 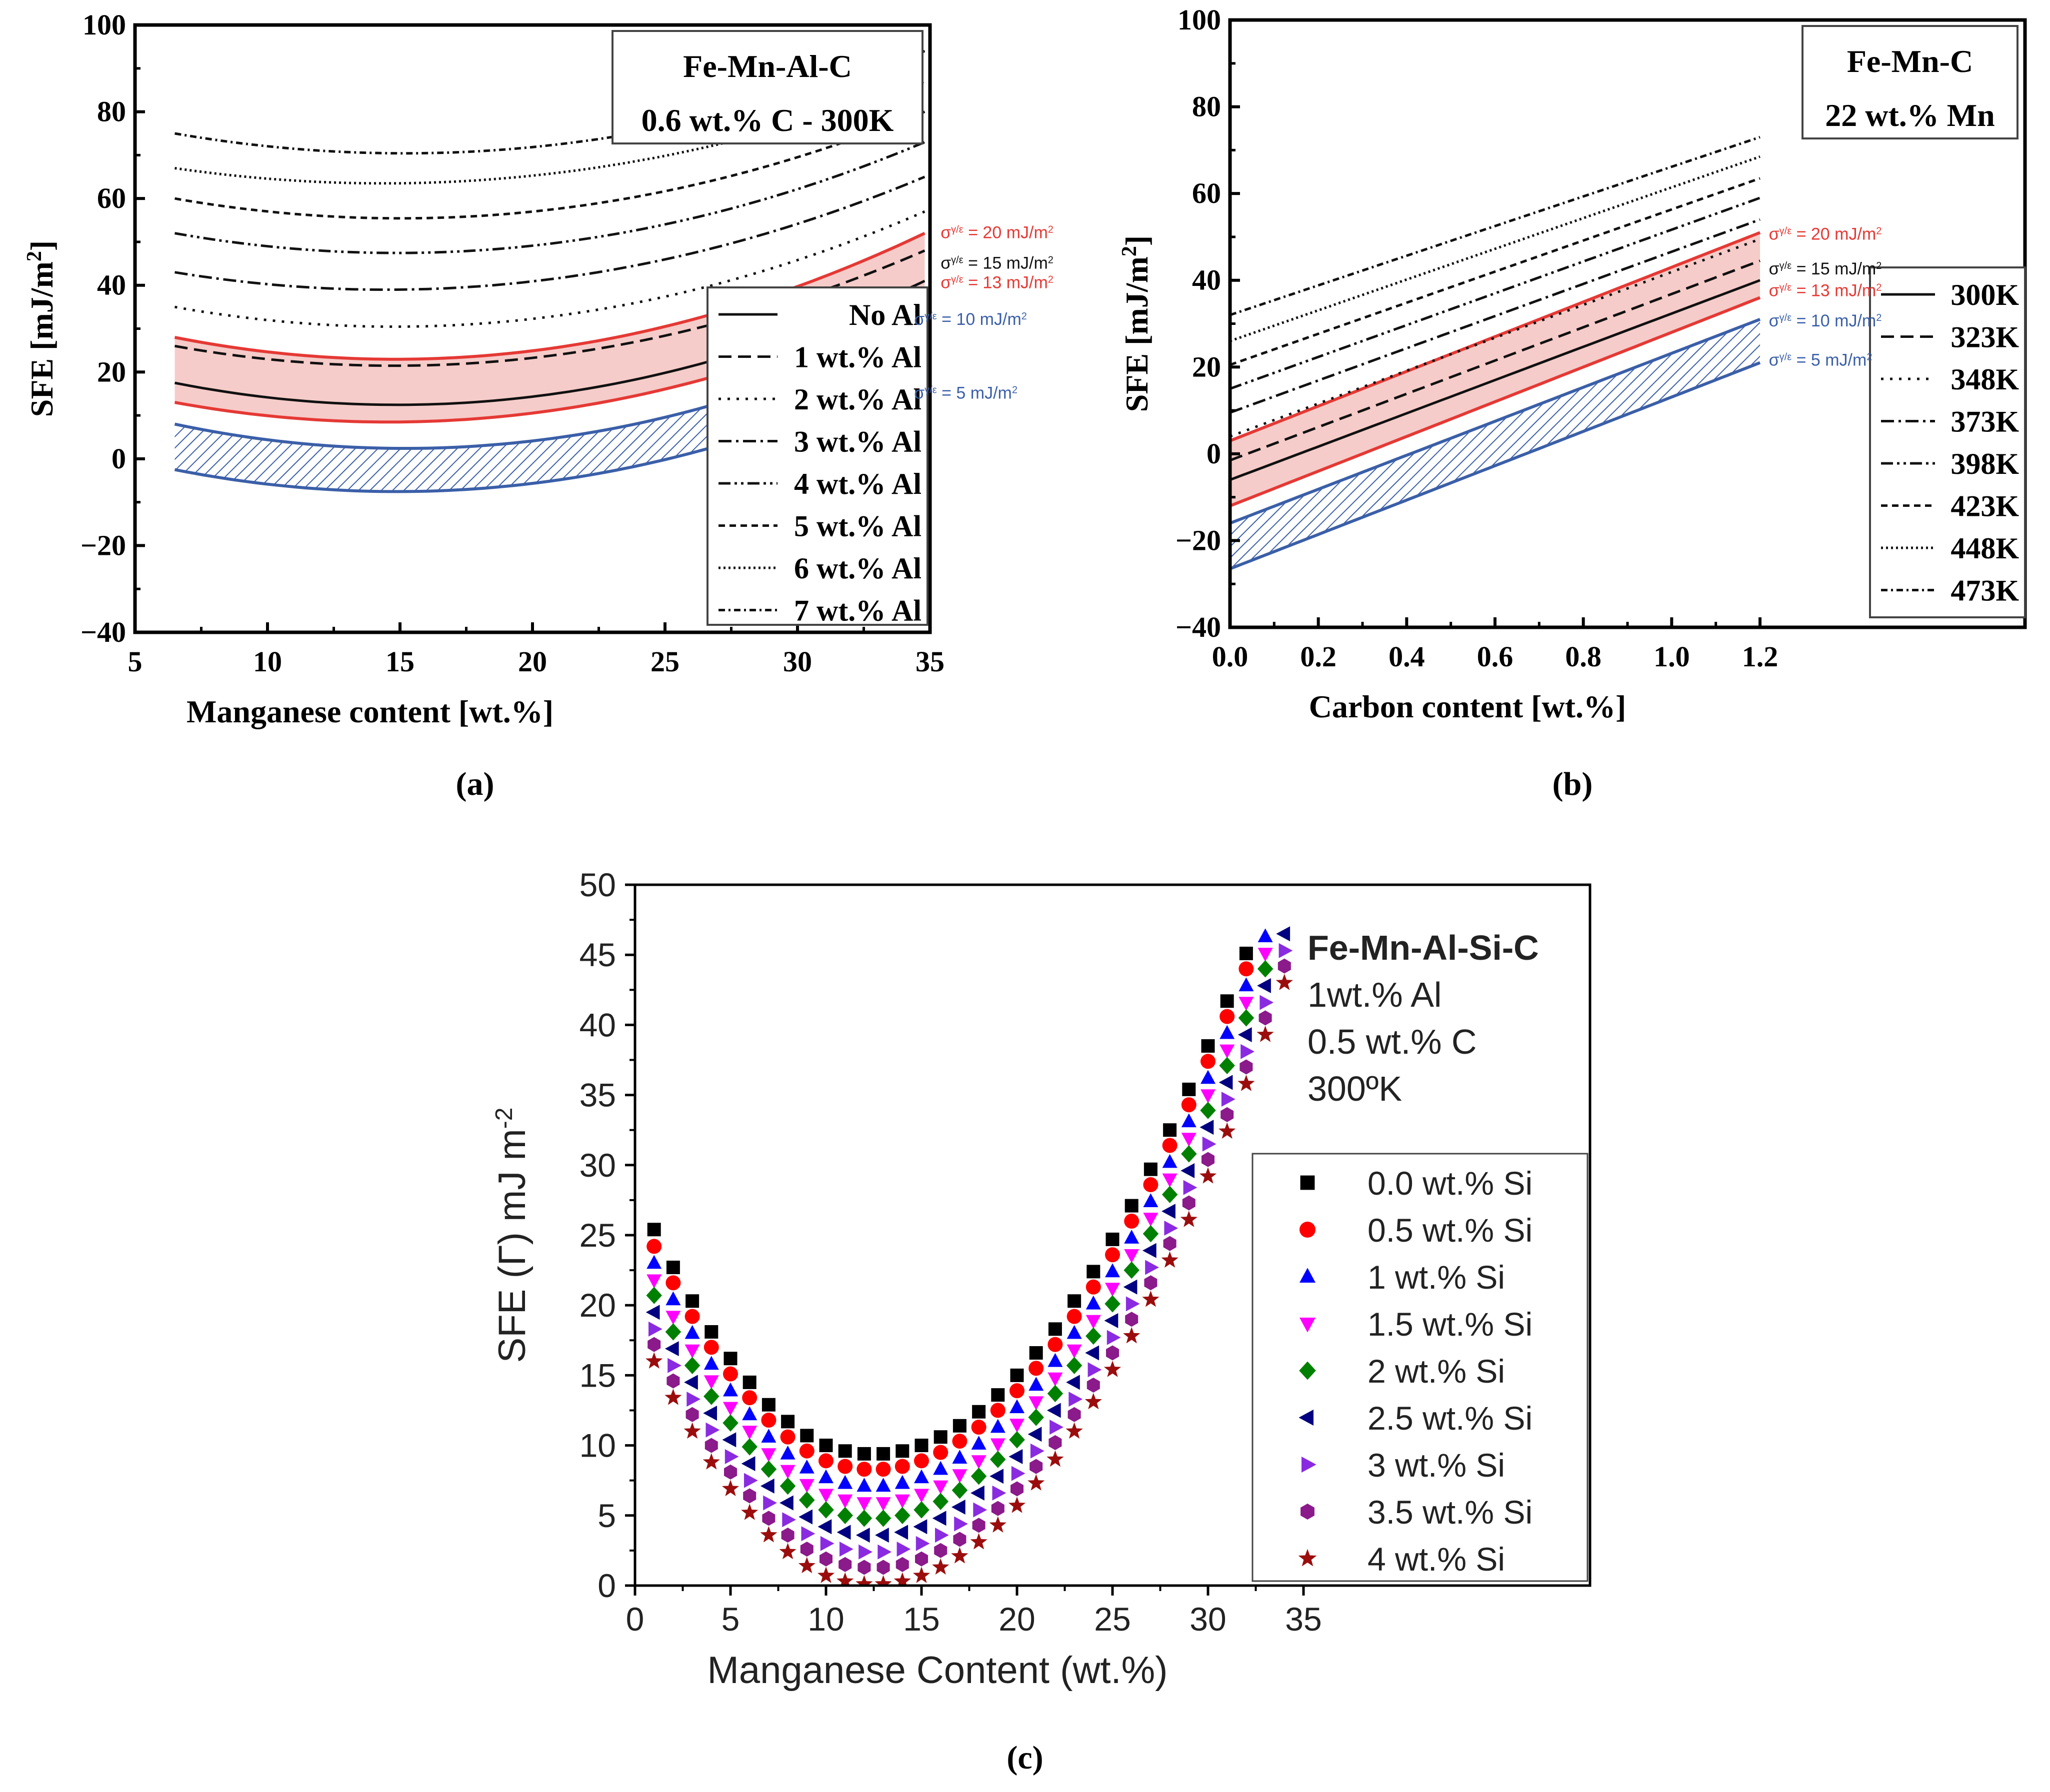 I want to click on sigma-value: = 15 mJ/m, so click(x=1834, y=268).